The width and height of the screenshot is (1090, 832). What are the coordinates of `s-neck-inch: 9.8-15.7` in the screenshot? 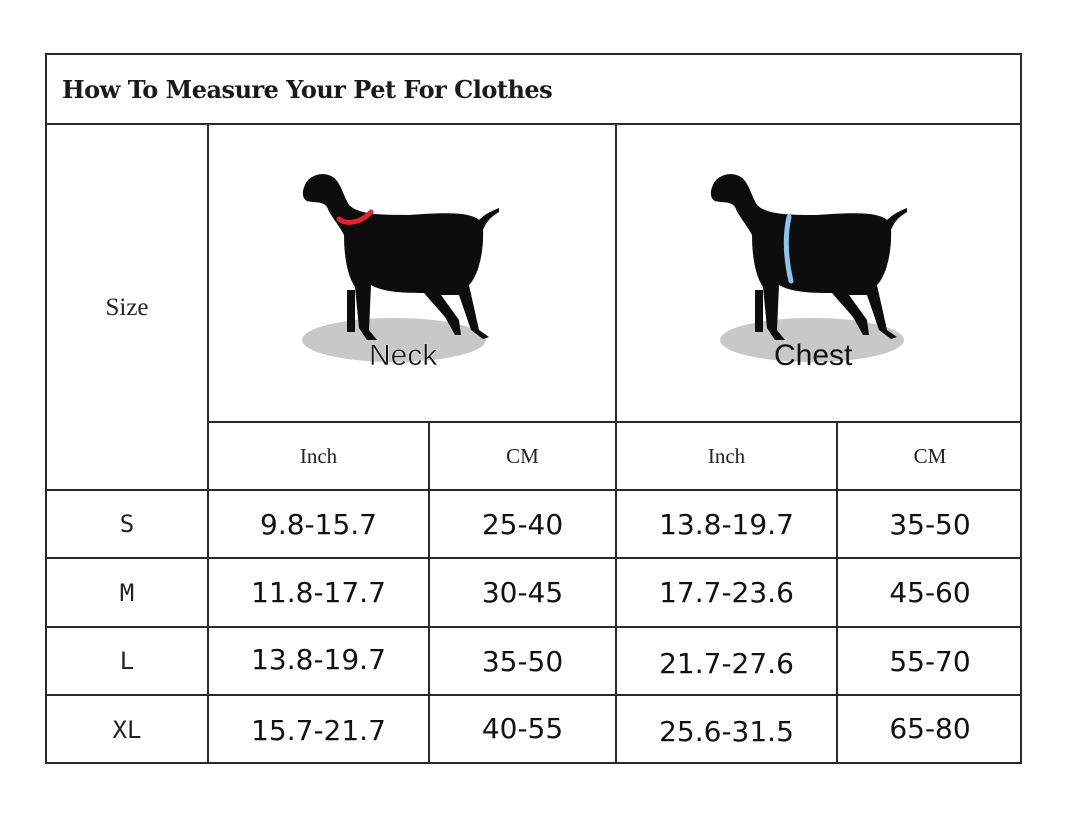 It's located at (318, 524).